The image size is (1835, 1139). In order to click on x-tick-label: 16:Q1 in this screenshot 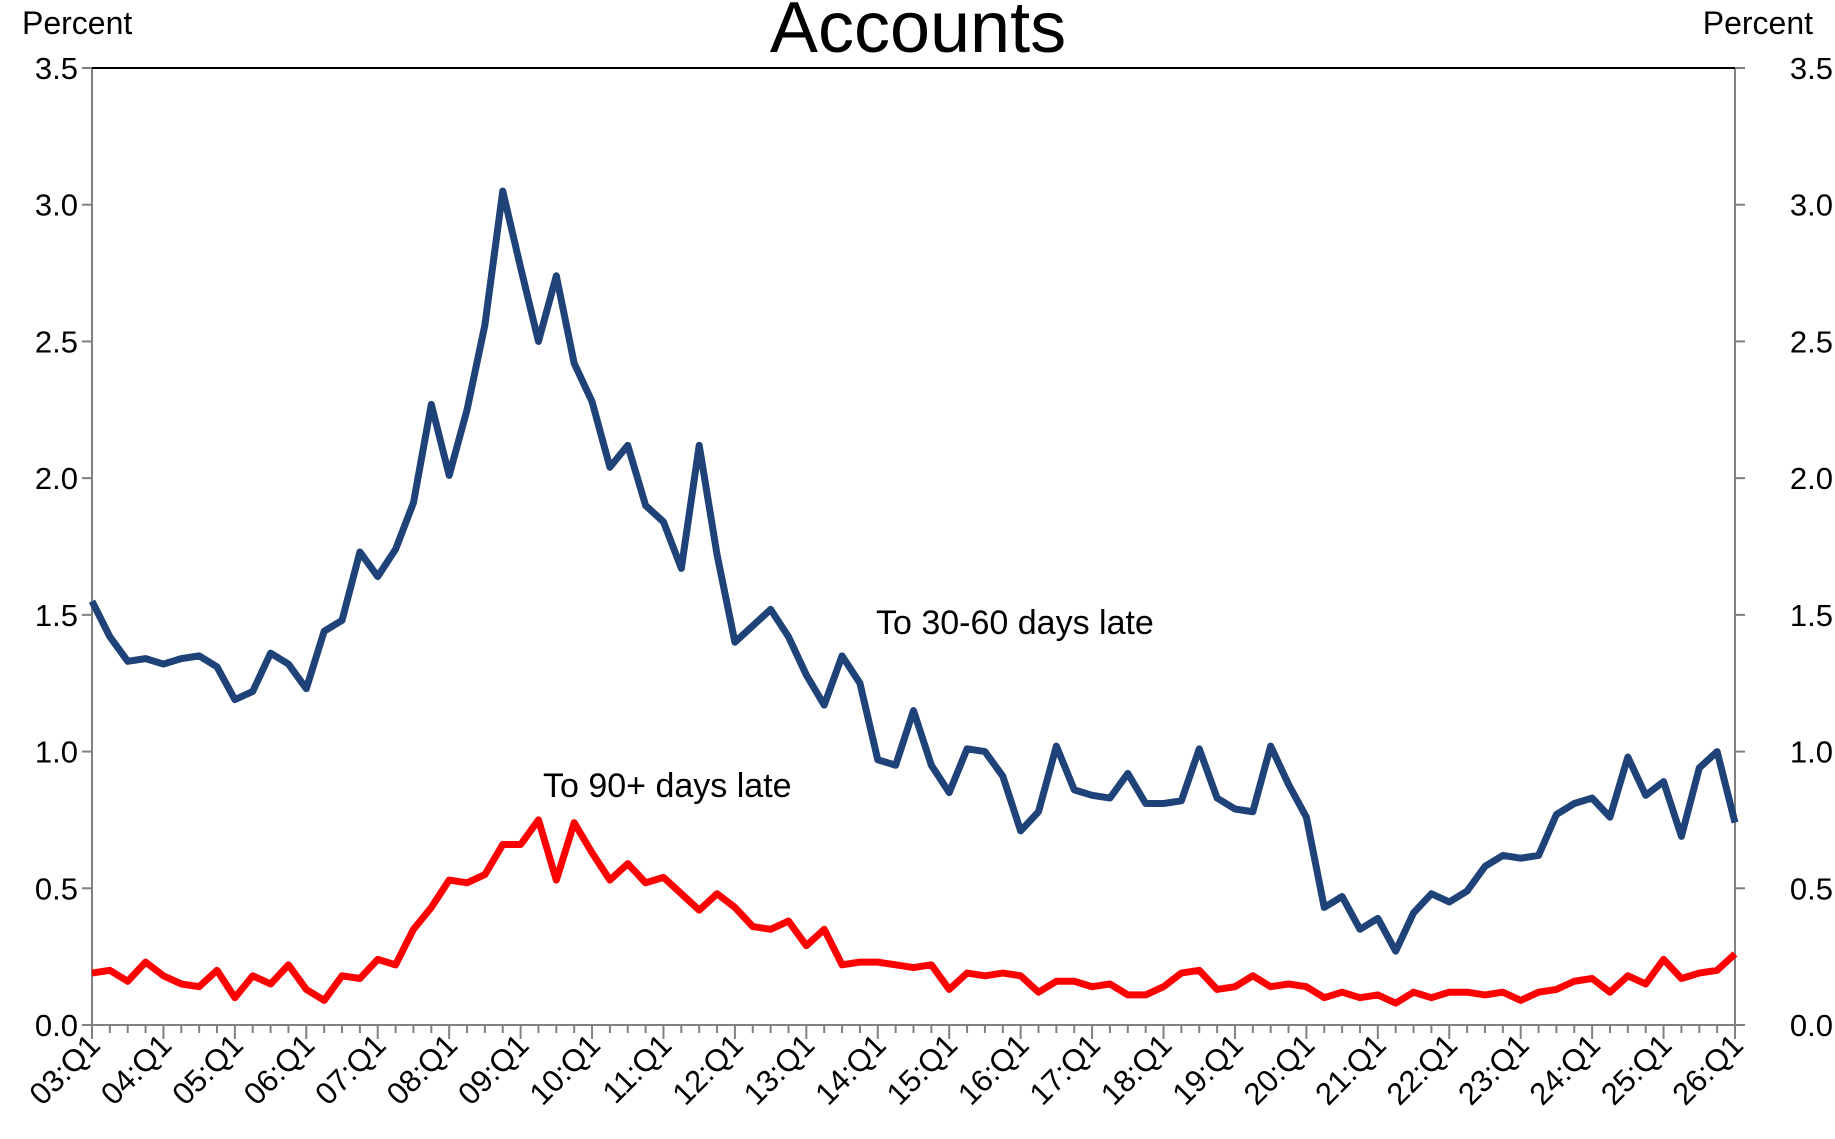, I will do `click(993, 1069)`.